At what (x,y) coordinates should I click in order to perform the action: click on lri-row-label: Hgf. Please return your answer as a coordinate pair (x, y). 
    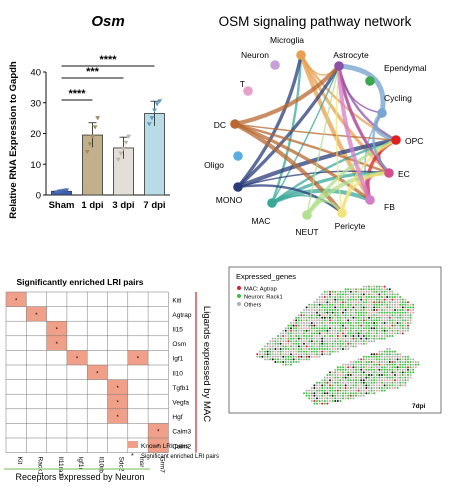
    Looking at the image, I should click on (177, 417).